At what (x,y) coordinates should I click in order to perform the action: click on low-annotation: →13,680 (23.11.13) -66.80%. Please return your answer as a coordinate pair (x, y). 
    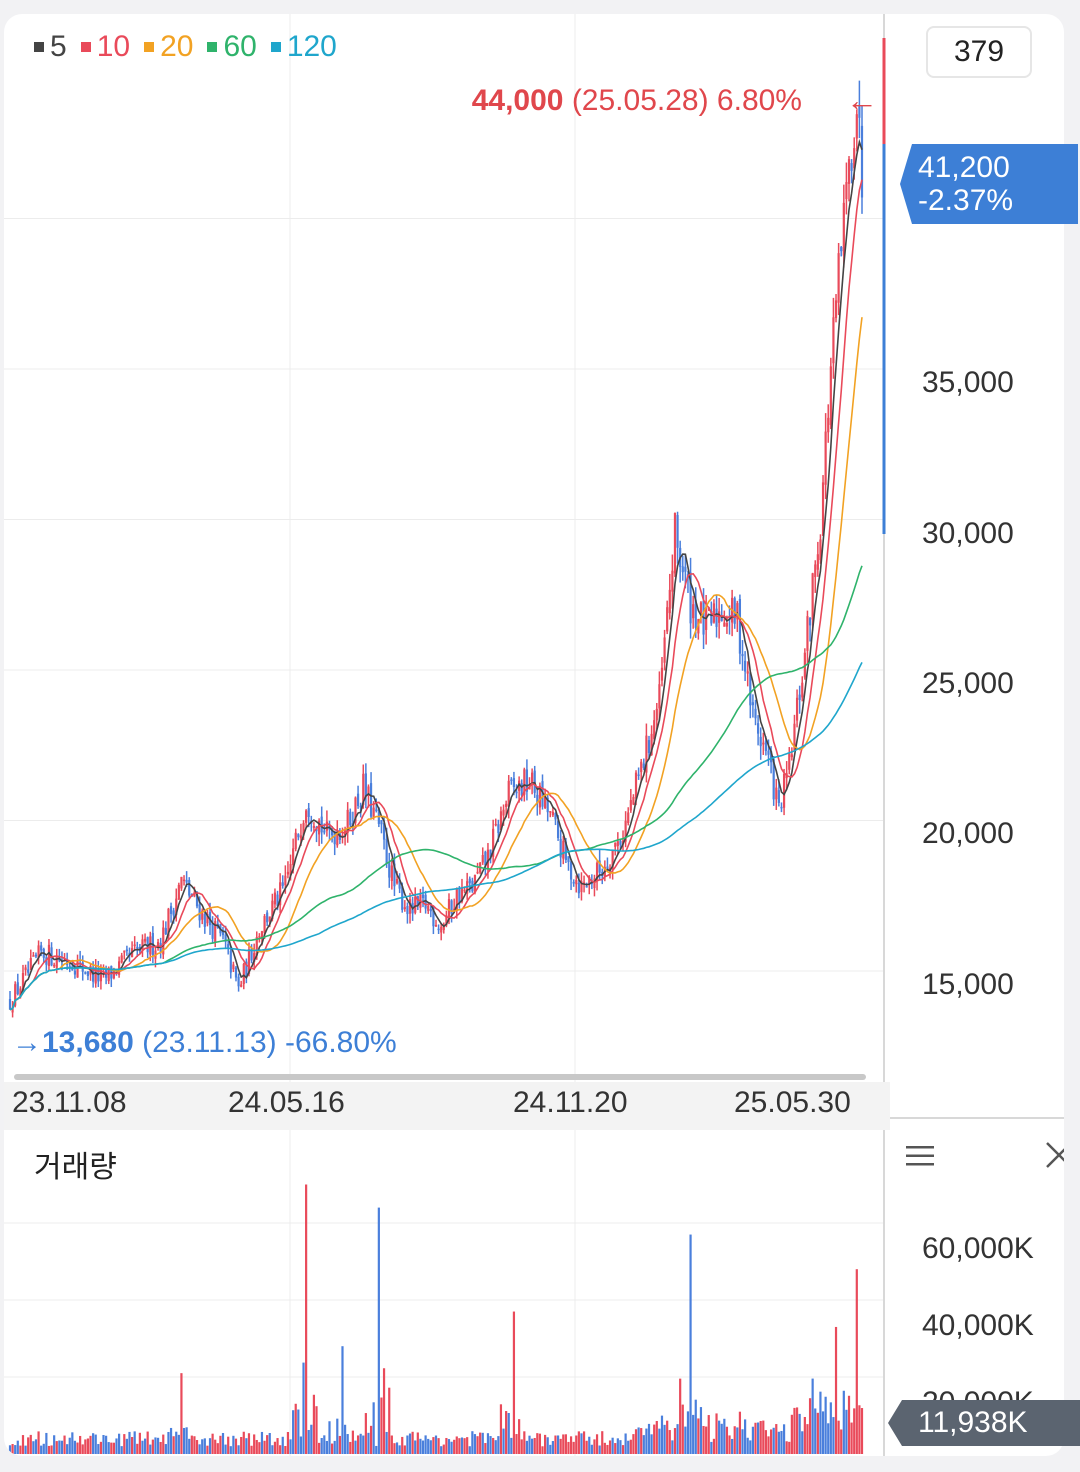
    Looking at the image, I should click on (204, 1043).